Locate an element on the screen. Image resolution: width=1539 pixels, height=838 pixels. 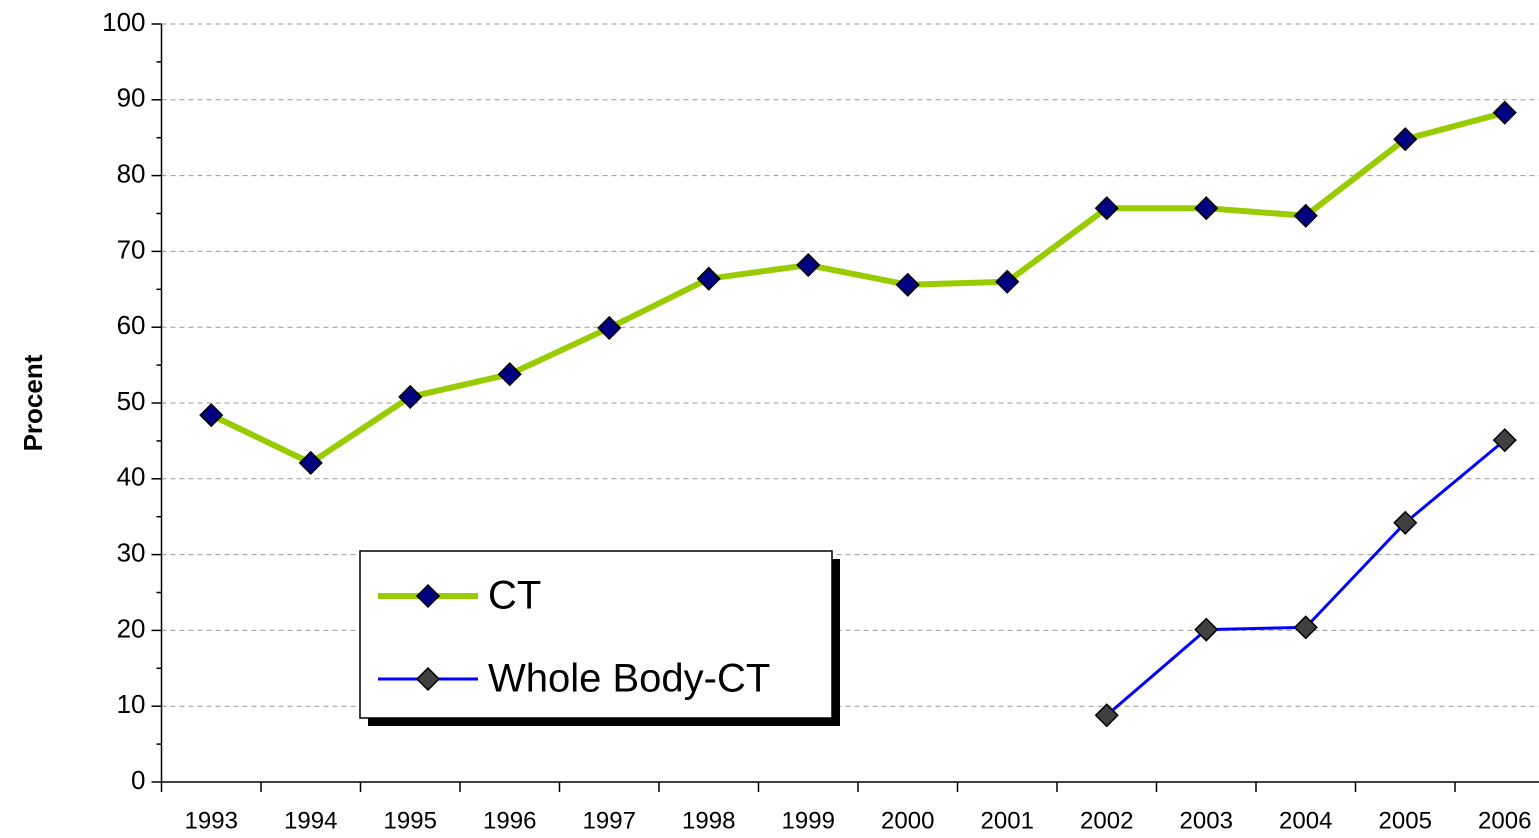
x-tick-label: 1994 is located at coordinates (310, 820).